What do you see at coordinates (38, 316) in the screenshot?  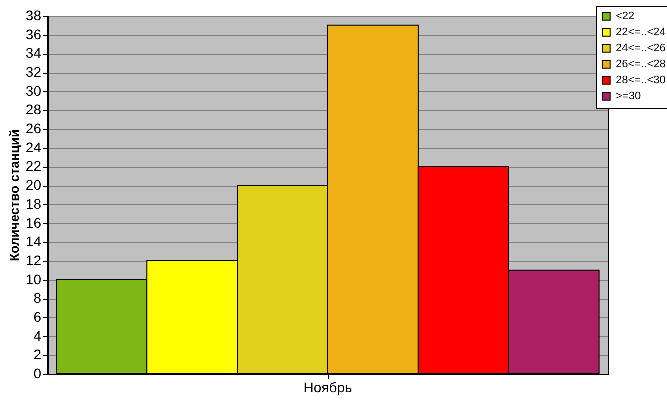 I see `y-tick-label: 6` at bounding box center [38, 316].